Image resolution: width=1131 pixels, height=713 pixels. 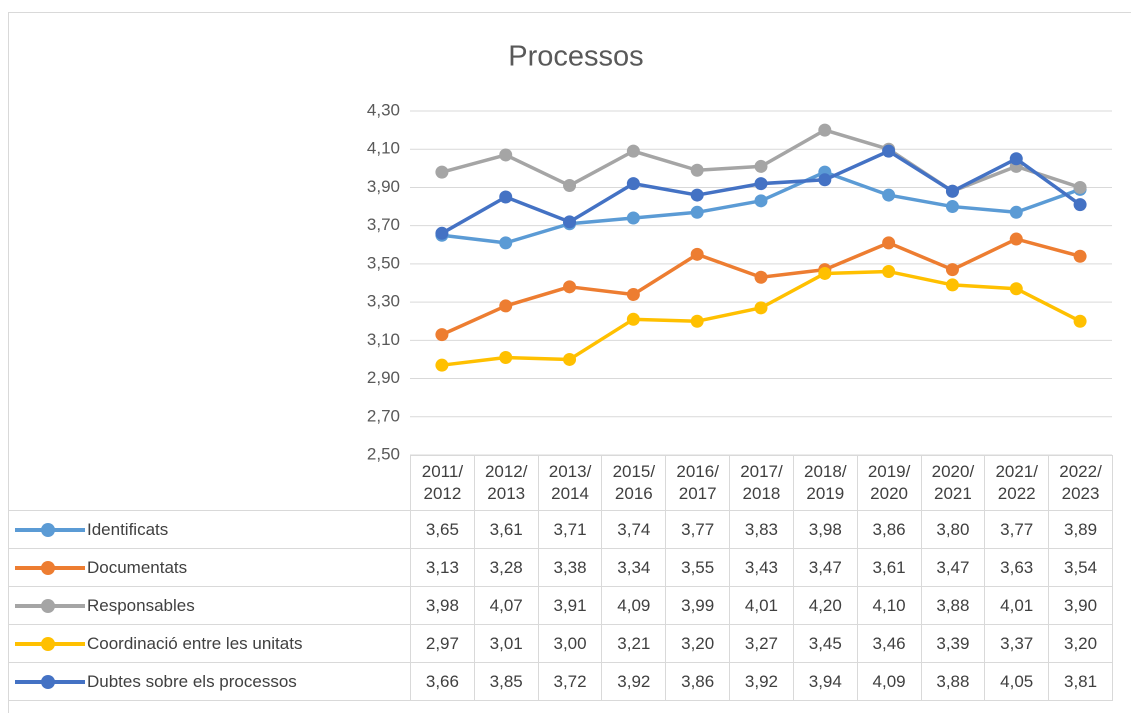 What do you see at coordinates (383, 453) in the screenshot?
I see `y-tick-label: 2,50` at bounding box center [383, 453].